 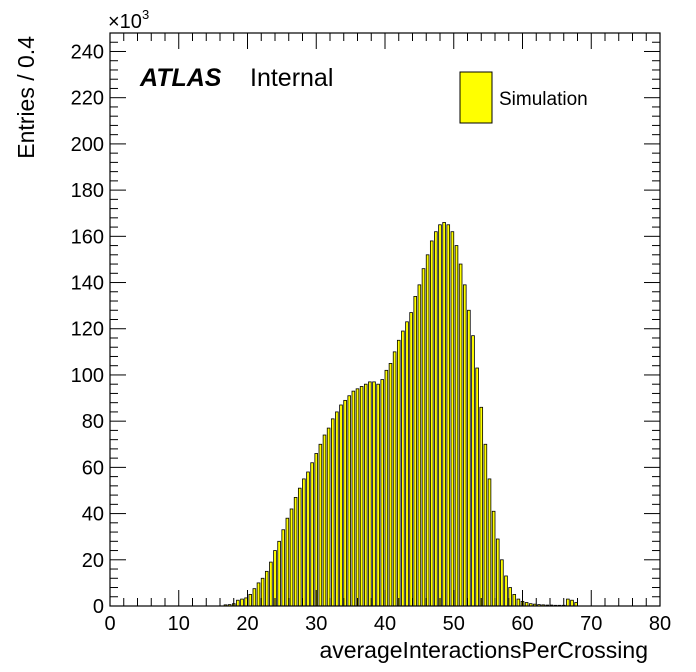 I want to click on legend-label-simulation: Simulation, so click(x=543, y=99).